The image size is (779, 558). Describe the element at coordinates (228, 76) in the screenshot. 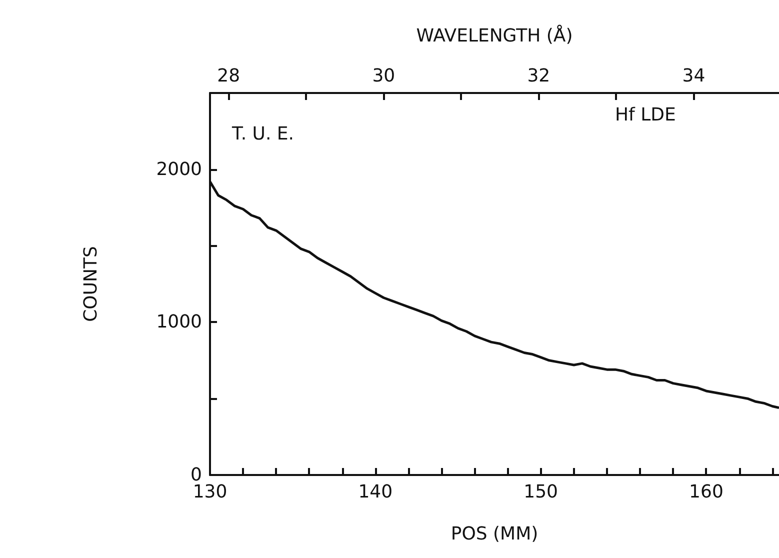

I see `x2-tick-label: 28` at that location.